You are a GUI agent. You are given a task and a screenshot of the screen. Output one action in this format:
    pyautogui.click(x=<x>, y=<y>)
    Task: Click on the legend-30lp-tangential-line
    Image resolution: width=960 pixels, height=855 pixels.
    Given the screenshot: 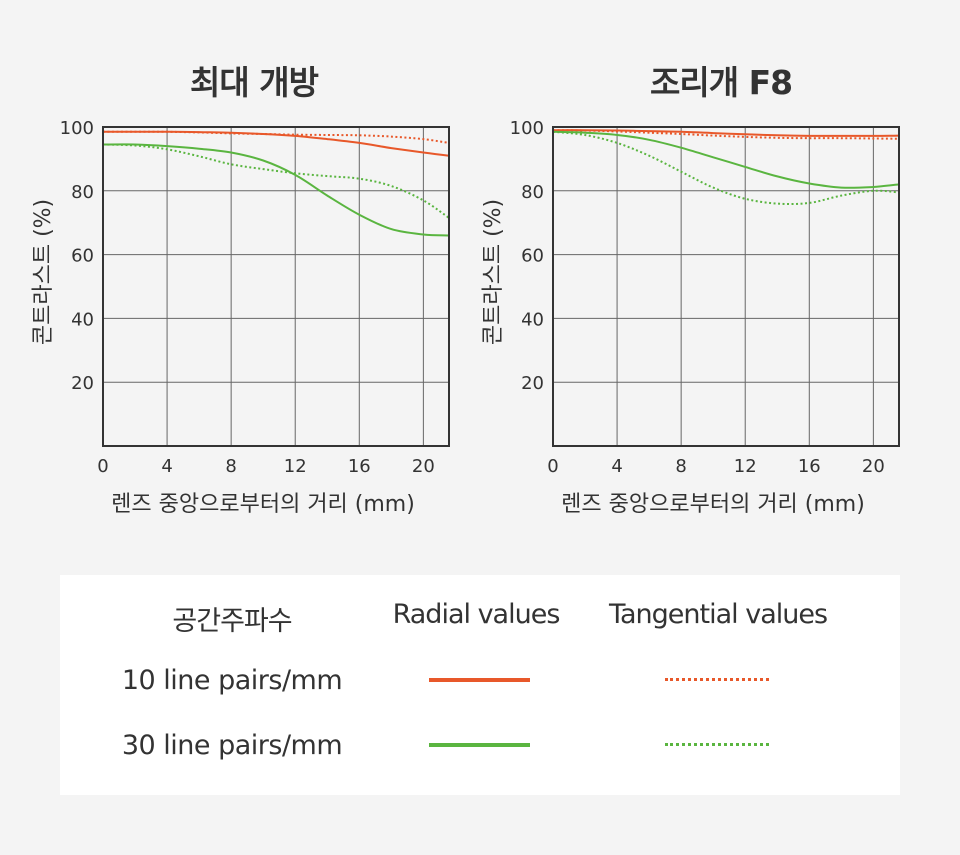 What is the action you would take?
    pyautogui.click(x=717, y=744)
    